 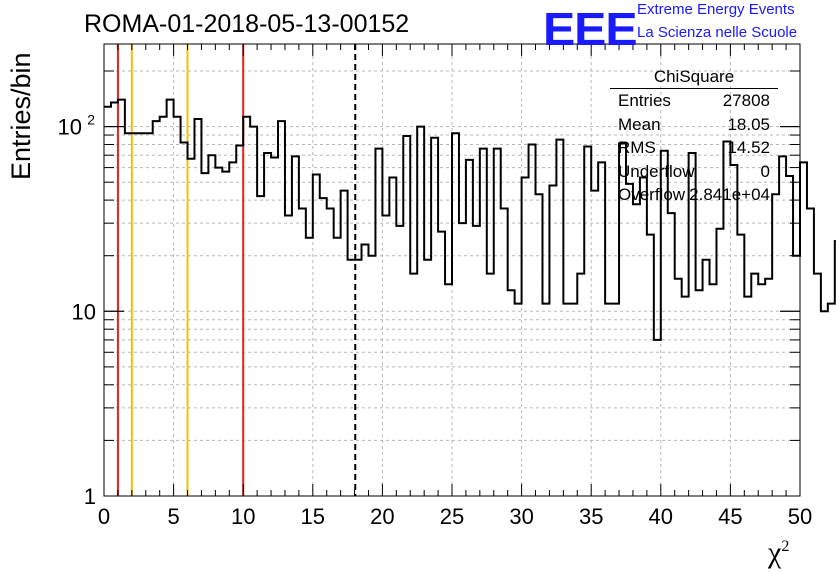 I want to click on x-axis-label-sup: 2, so click(x=785, y=546).